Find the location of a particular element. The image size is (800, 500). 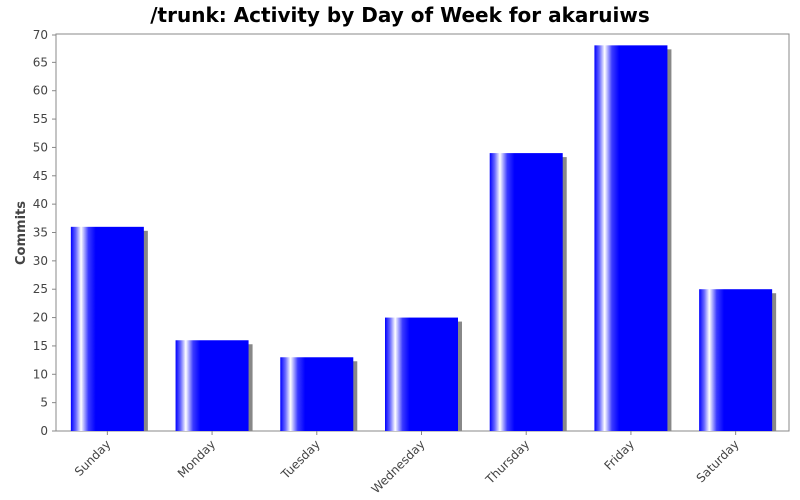

y-tick-label: 20 is located at coordinates (40, 318).